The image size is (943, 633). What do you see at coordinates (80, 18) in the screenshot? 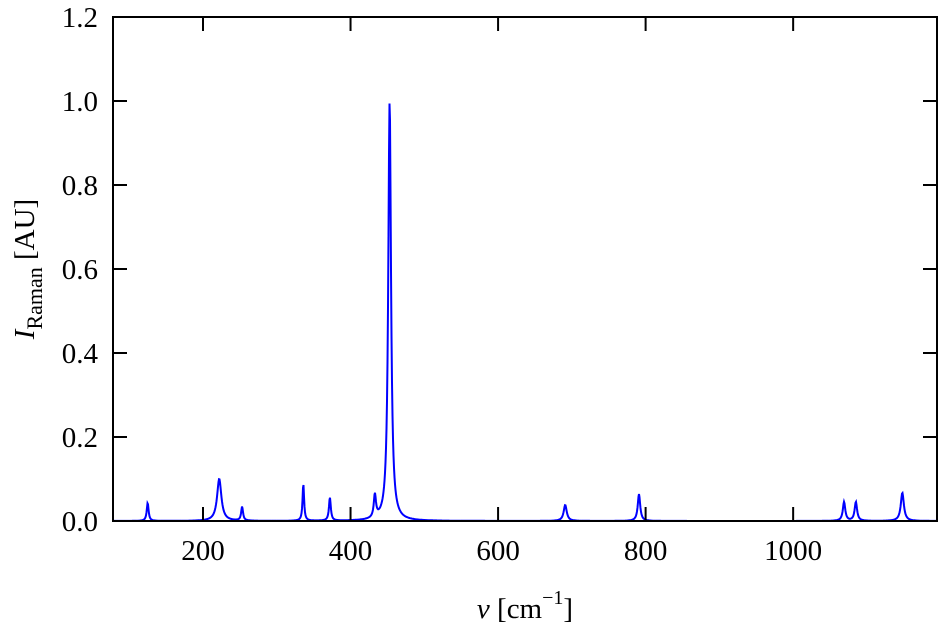
I see `y-tick-label: 1.2` at bounding box center [80, 18].